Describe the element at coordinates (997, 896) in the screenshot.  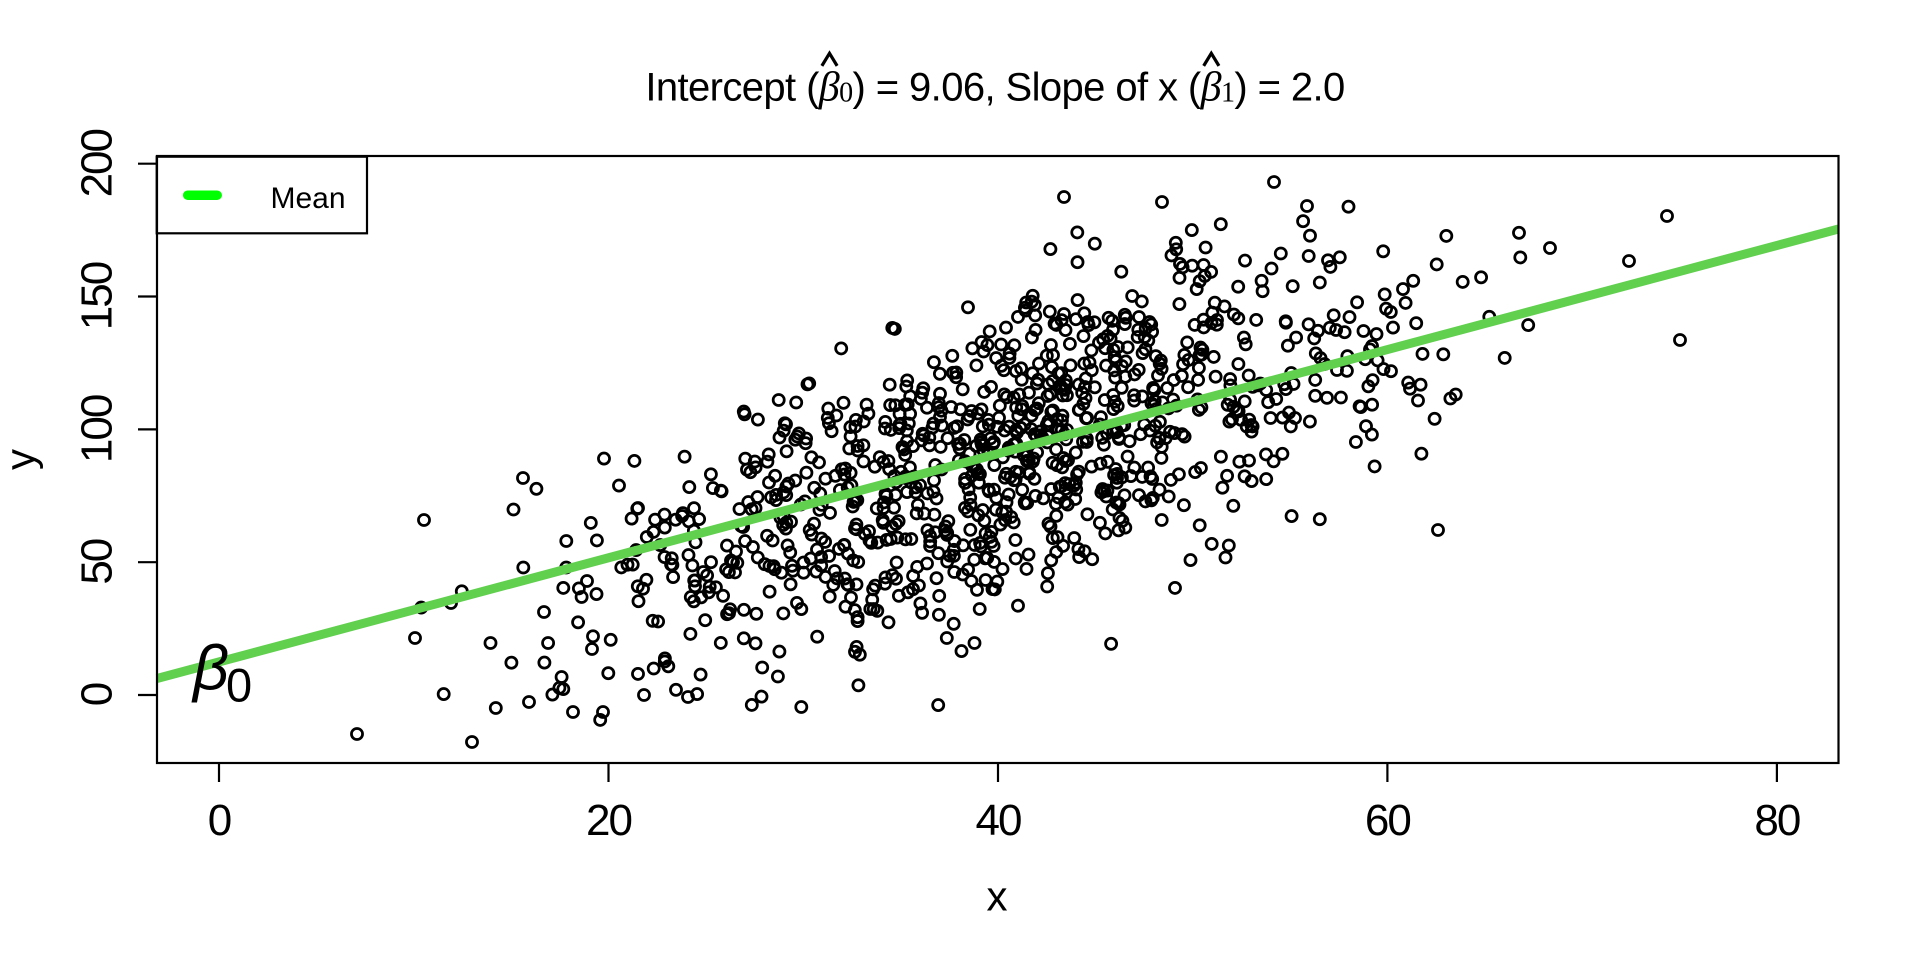
I see `svg-text: x` at that location.